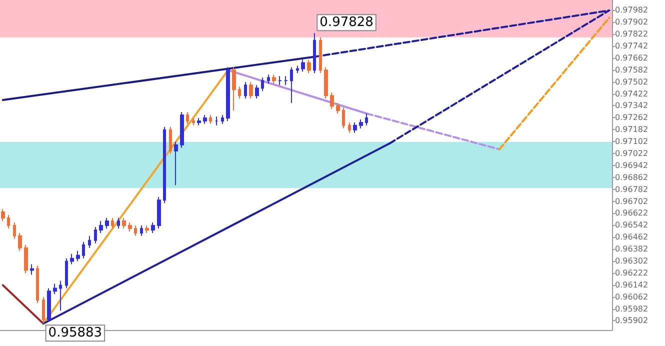 The height and width of the screenshot is (346, 665). Describe the element at coordinates (631, 189) in the screenshot. I see `y-tick-label: 0.96782` at that location.